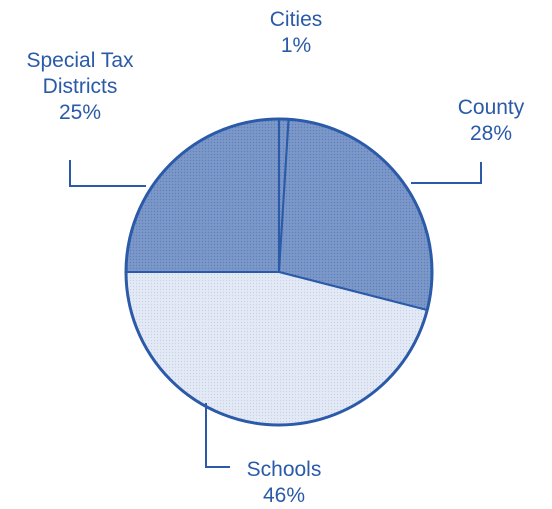  I want to click on slice-value-special-tax-districts: 25%, so click(80, 112).